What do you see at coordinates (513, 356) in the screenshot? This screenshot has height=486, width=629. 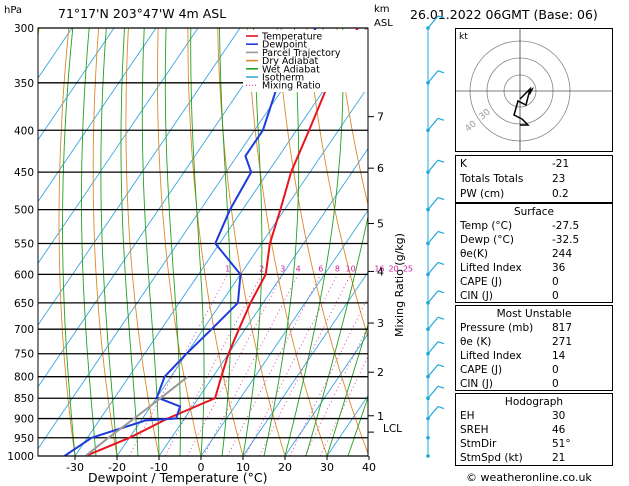 I see `mu-row: Lifted Index 14` at bounding box center [513, 356].